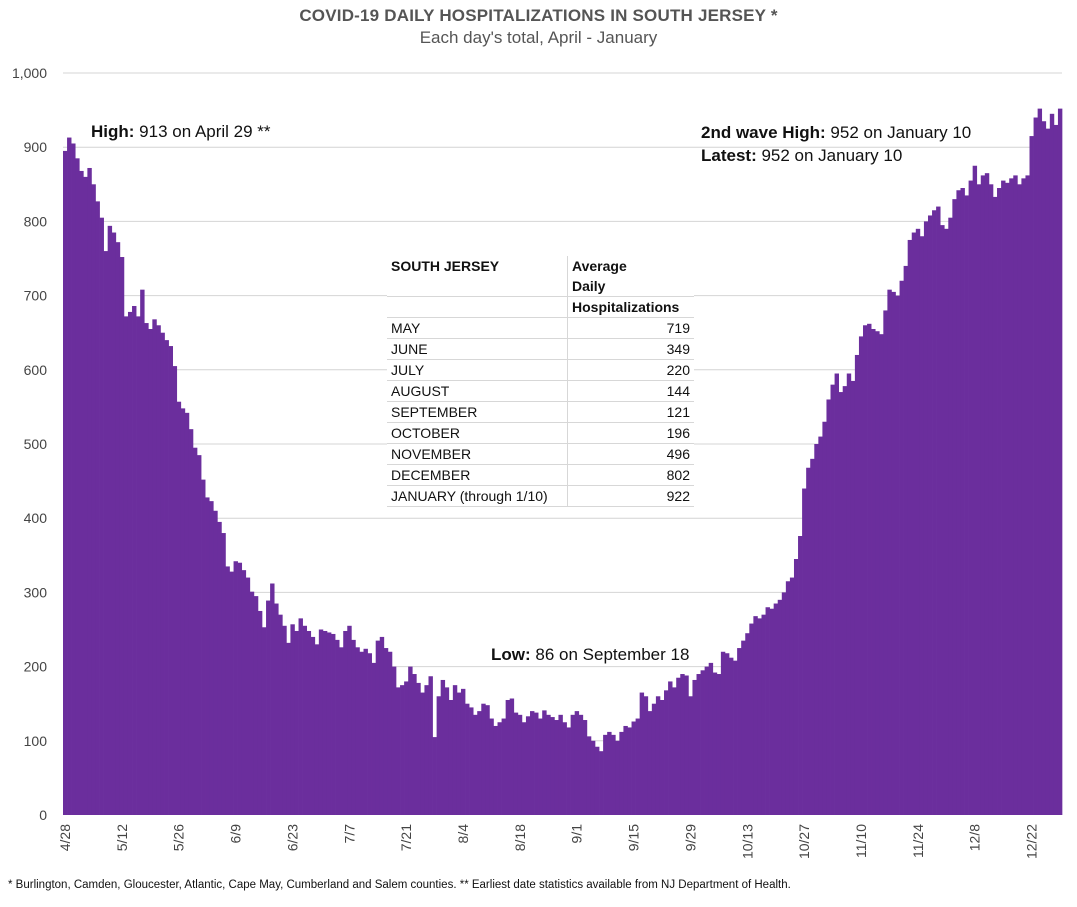 The height and width of the screenshot is (907, 1077). I want to click on y-axis-ticks: 0 100 200 300 400 500 600 700 800 900 1,000, so click(29, 444).